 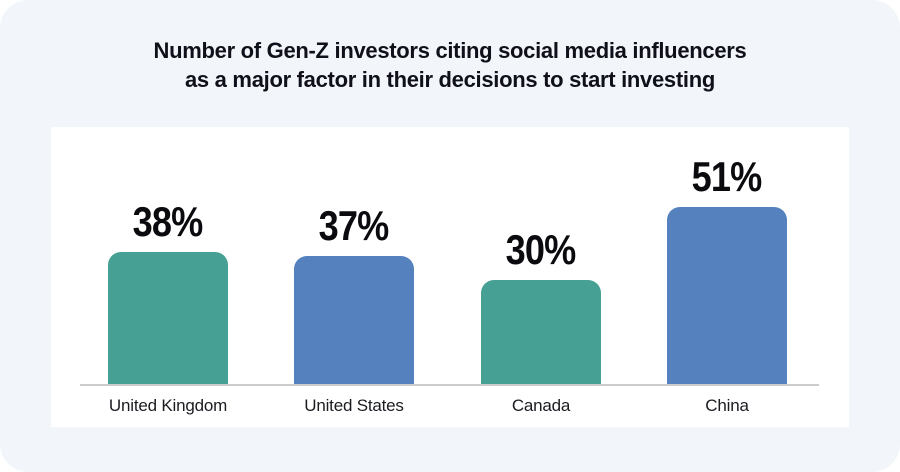 What do you see at coordinates (541, 249) in the screenshot?
I see `bar-value-label: 30%` at bounding box center [541, 249].